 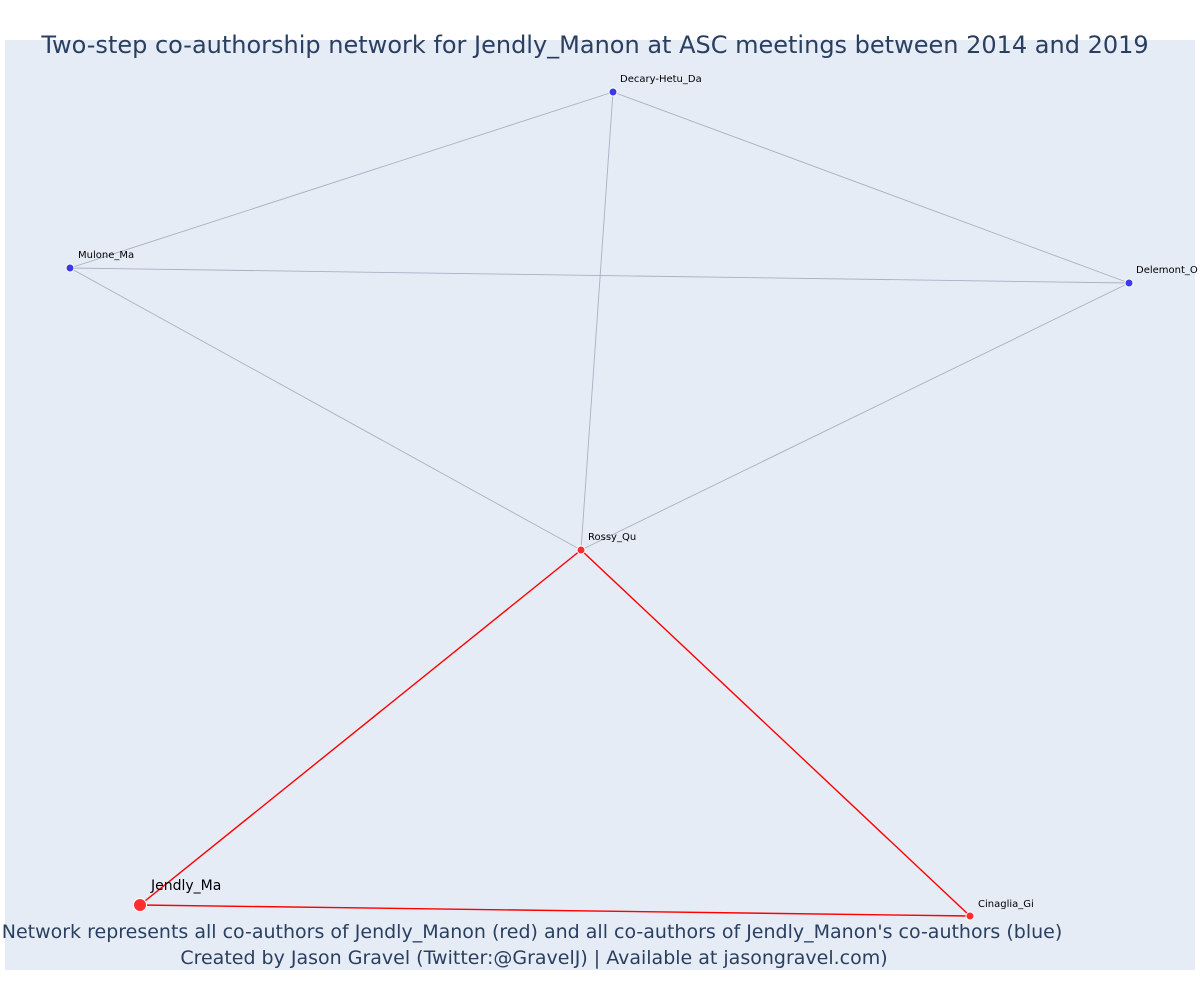 I want to click on node-Rossy_Qu, so click(x=581, y=550).